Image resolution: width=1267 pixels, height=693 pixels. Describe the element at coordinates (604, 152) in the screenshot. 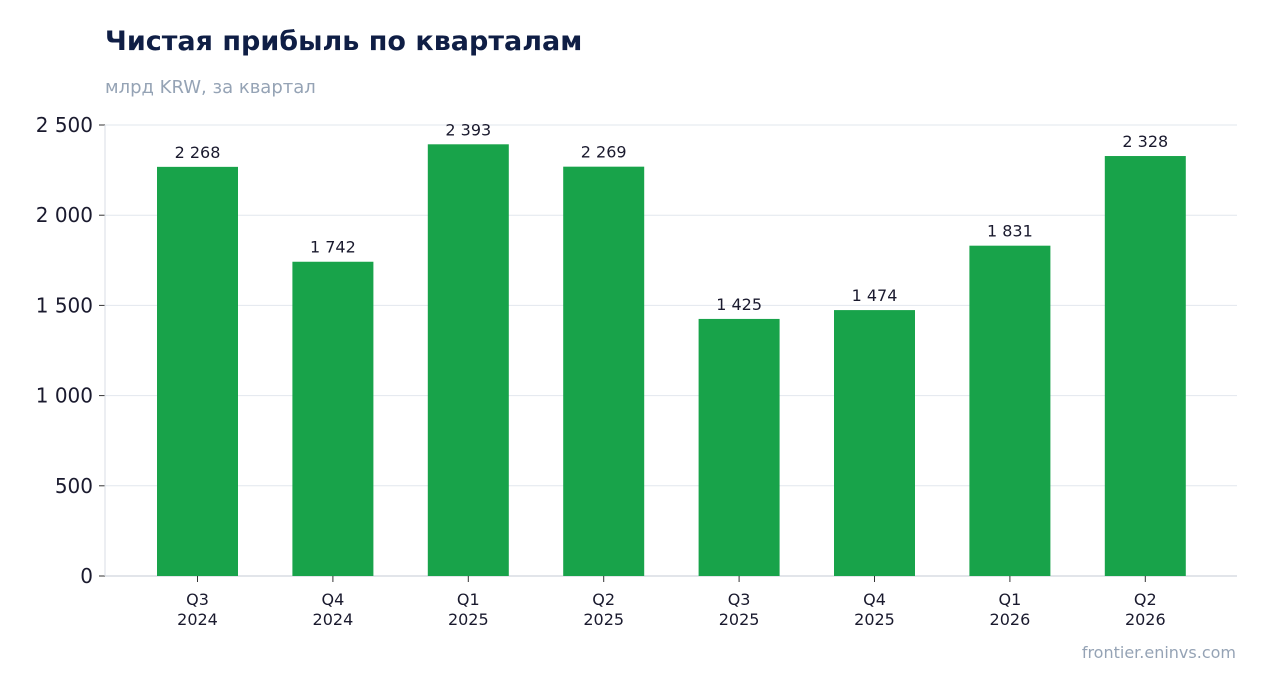

I see `data-label: 2 269` at that location.